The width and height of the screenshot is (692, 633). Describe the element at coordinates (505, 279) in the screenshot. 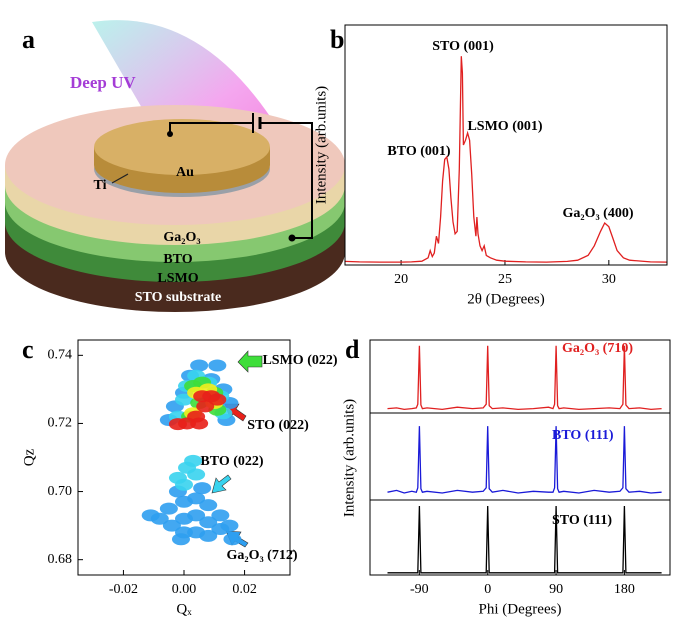

I see `x-tick-label: 25` at that location.